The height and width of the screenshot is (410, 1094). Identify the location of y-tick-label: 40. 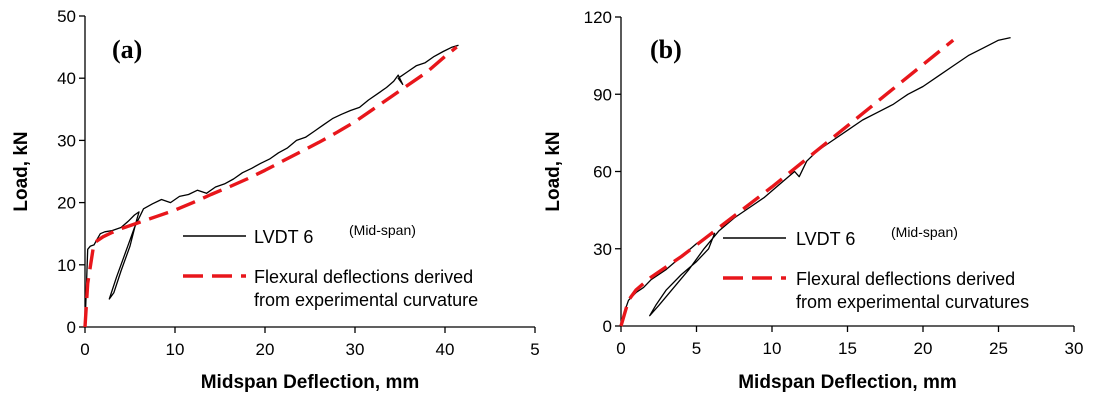
(66, 78).